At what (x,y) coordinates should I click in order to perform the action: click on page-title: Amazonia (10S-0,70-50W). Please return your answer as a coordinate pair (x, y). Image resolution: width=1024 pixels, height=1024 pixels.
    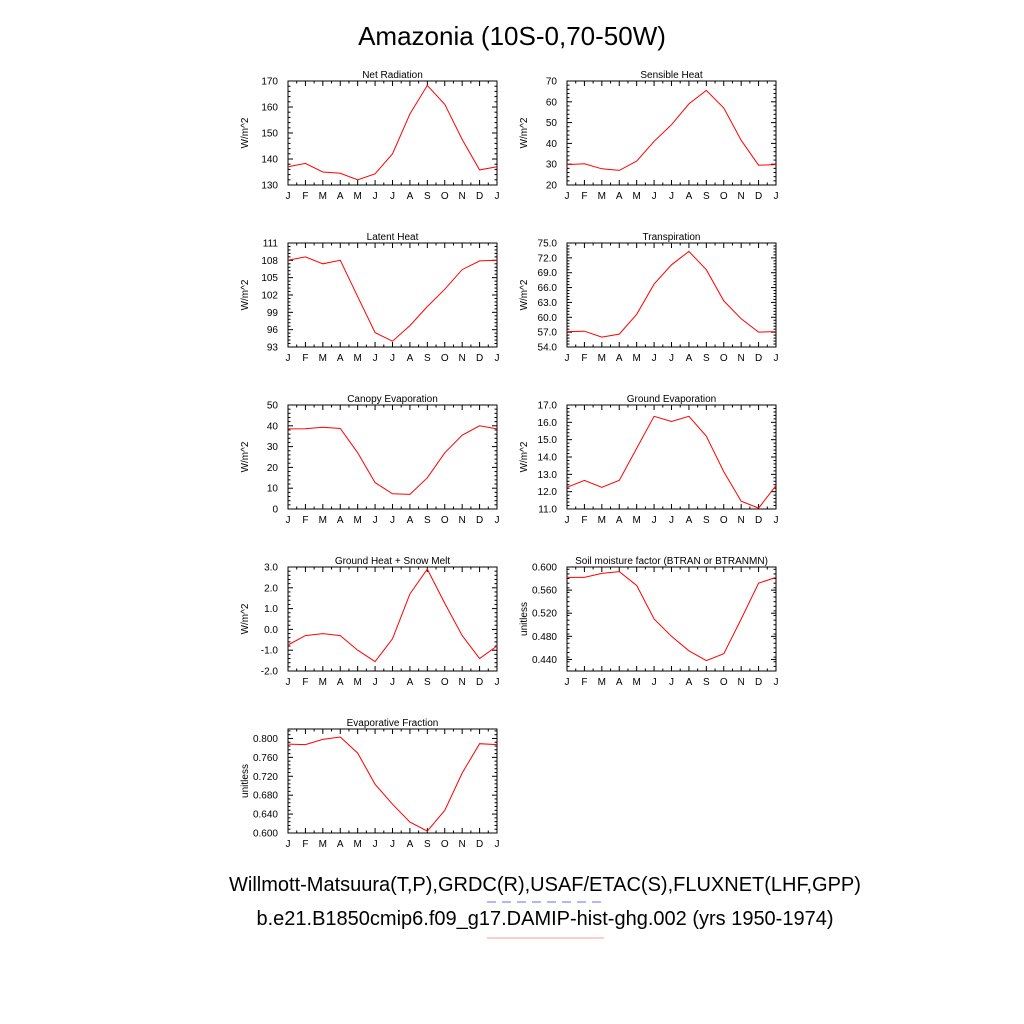
    Looking at the image, I should click on (512, 36).